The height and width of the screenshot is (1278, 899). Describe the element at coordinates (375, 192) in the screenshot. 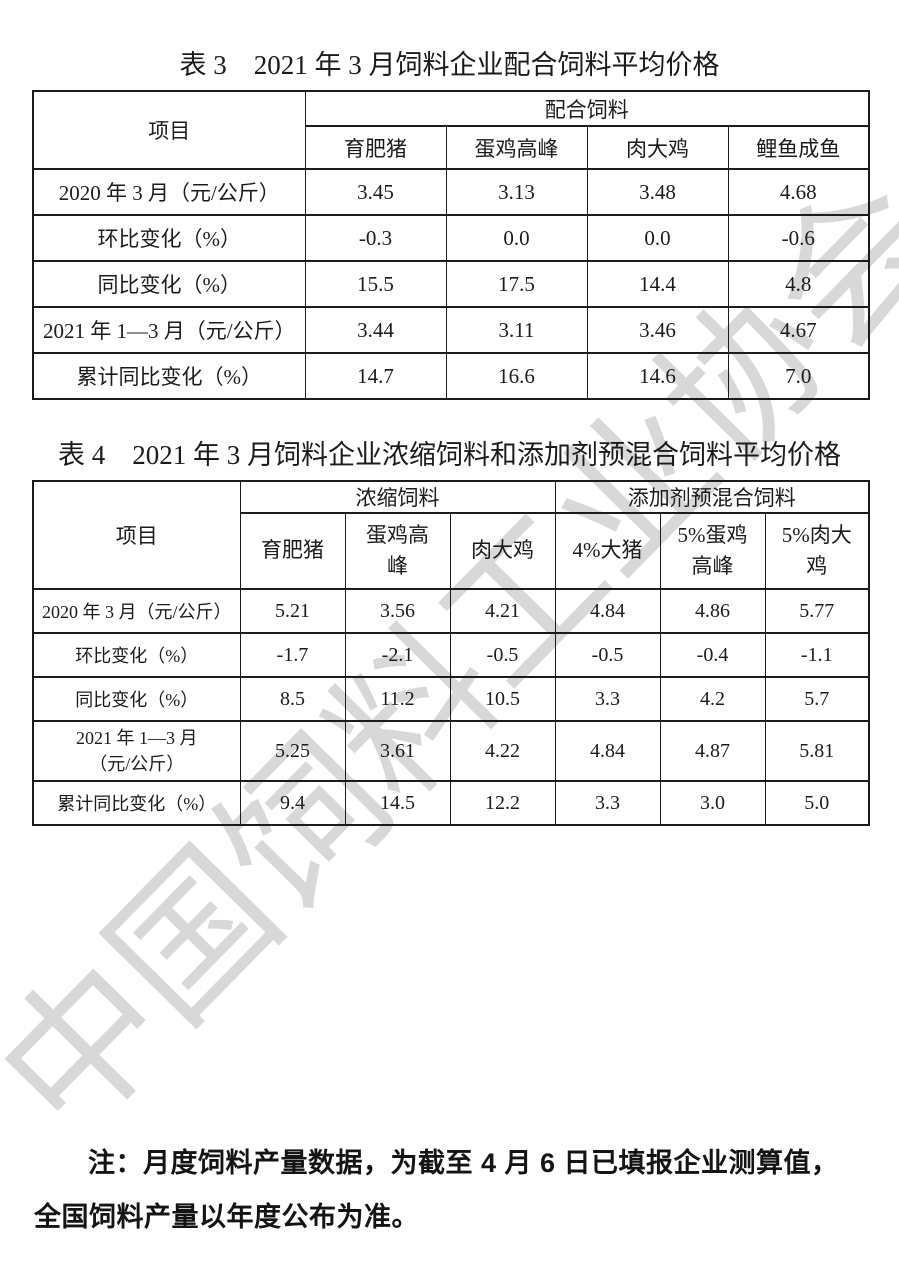

I see `value-cell: 3.45` at that location.